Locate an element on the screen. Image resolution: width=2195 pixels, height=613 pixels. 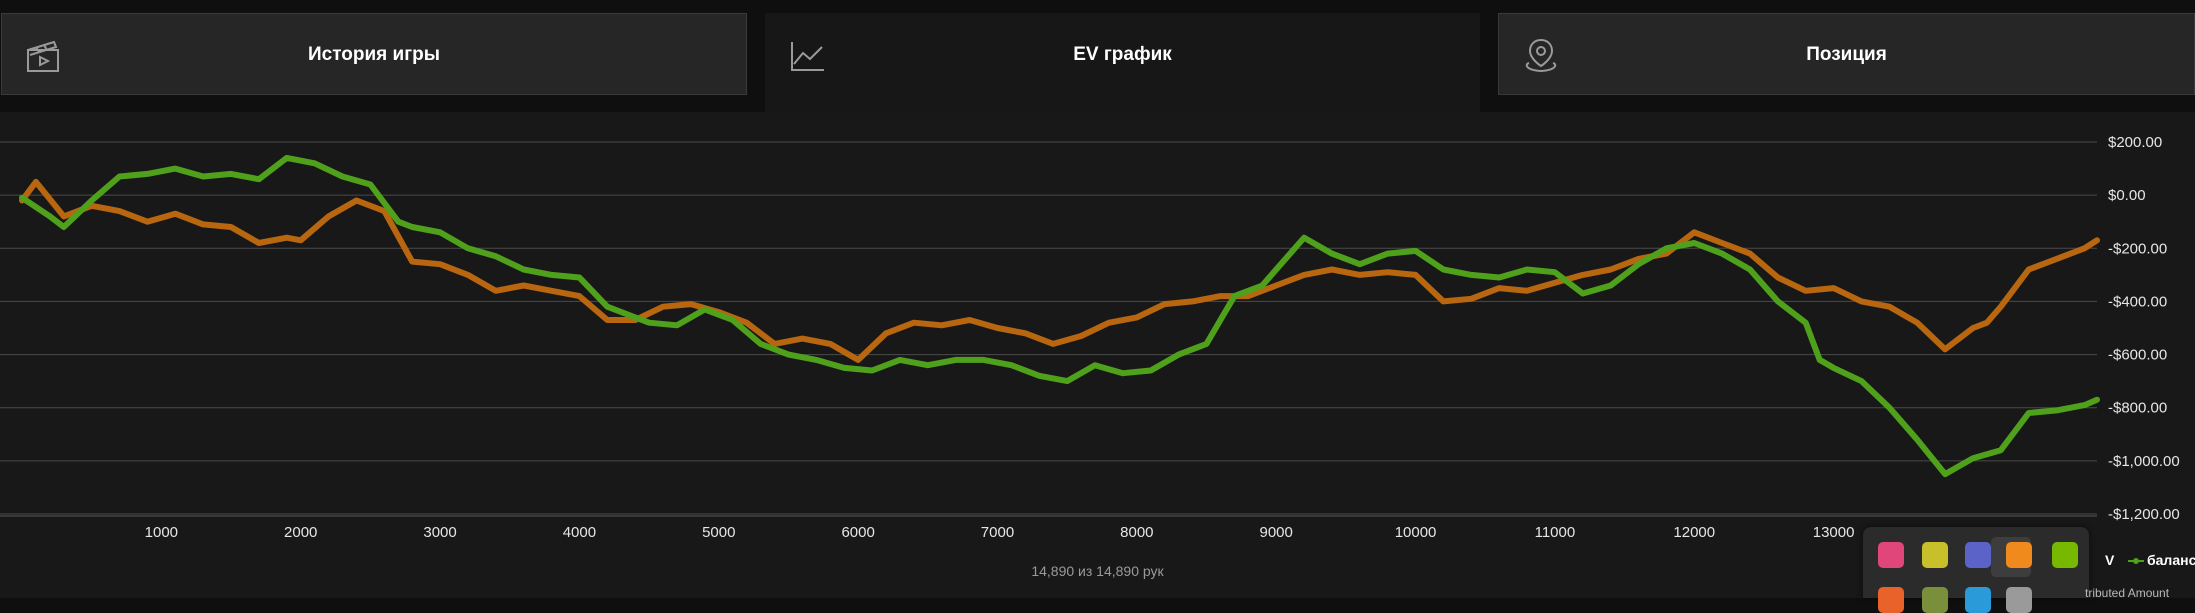
clipped-text: tributed Amount is located at coordinates (2127, 593).